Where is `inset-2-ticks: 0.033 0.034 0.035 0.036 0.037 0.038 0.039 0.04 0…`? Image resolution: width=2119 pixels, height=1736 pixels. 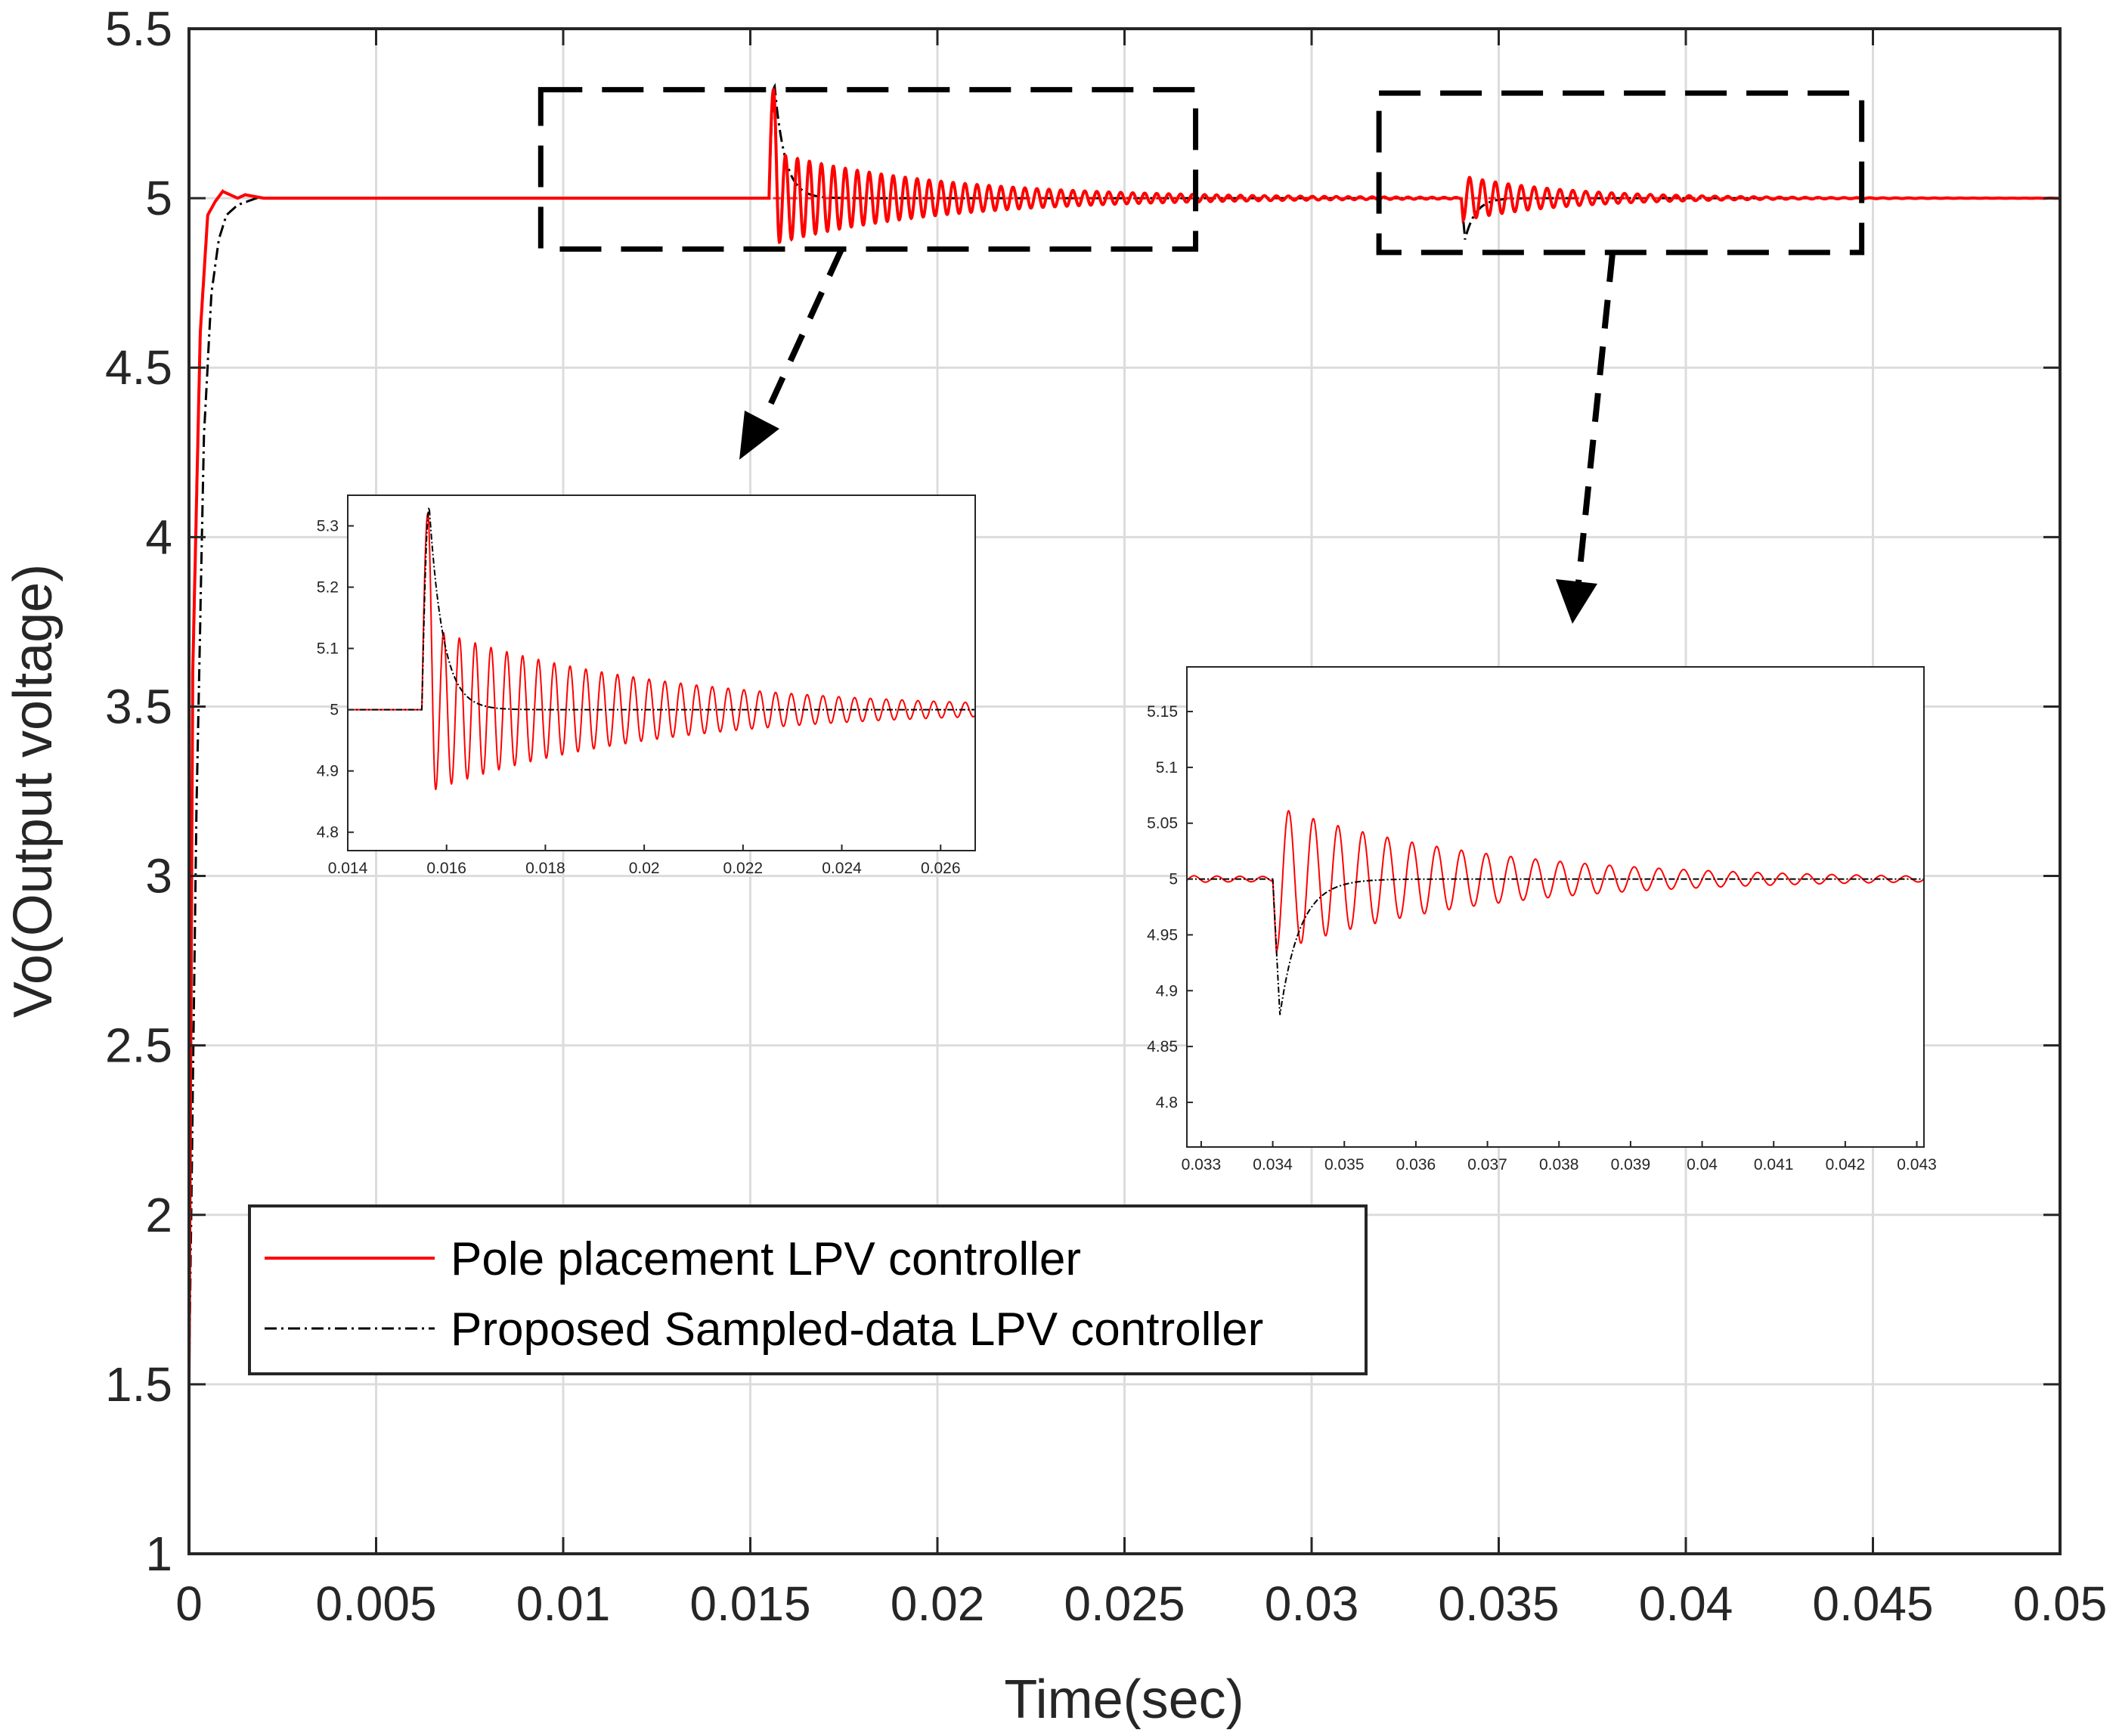 inset-2-ticks: 0.033 0.034 0.035 0.036 0.037 0.038 0.039 0.04 0… is located at coordinates (1542, 938).